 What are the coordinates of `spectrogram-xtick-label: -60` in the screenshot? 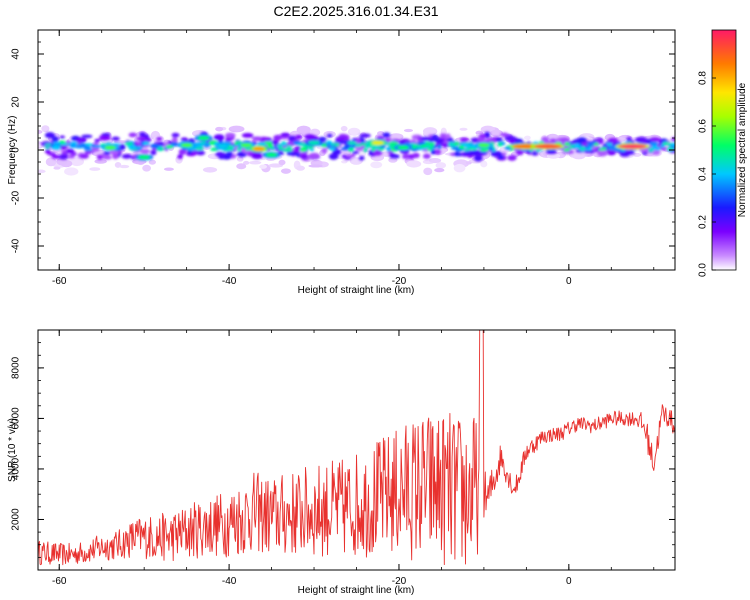 It's located at (59, 281).